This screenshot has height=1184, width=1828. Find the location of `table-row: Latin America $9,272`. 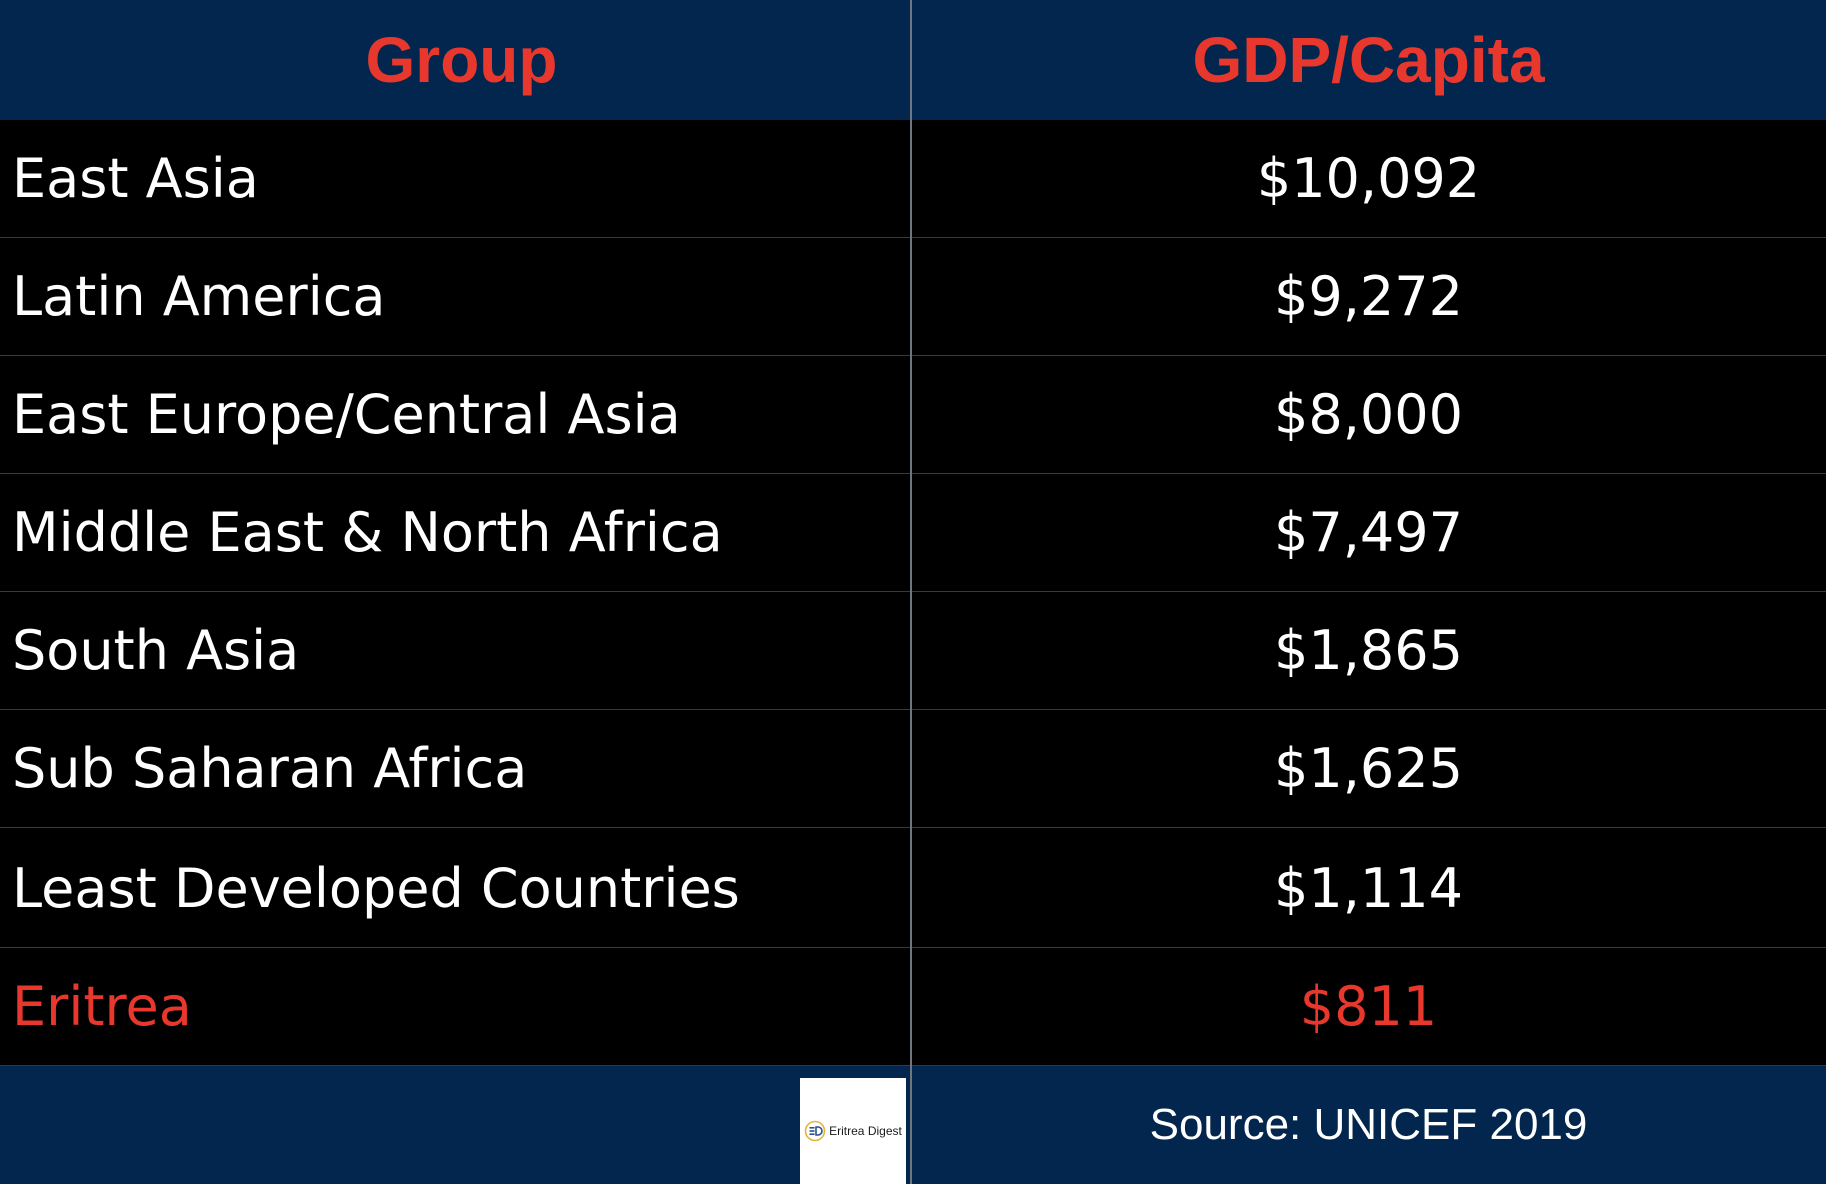

table-row: Latin America $9,272 is located at coordinates (913, 297).